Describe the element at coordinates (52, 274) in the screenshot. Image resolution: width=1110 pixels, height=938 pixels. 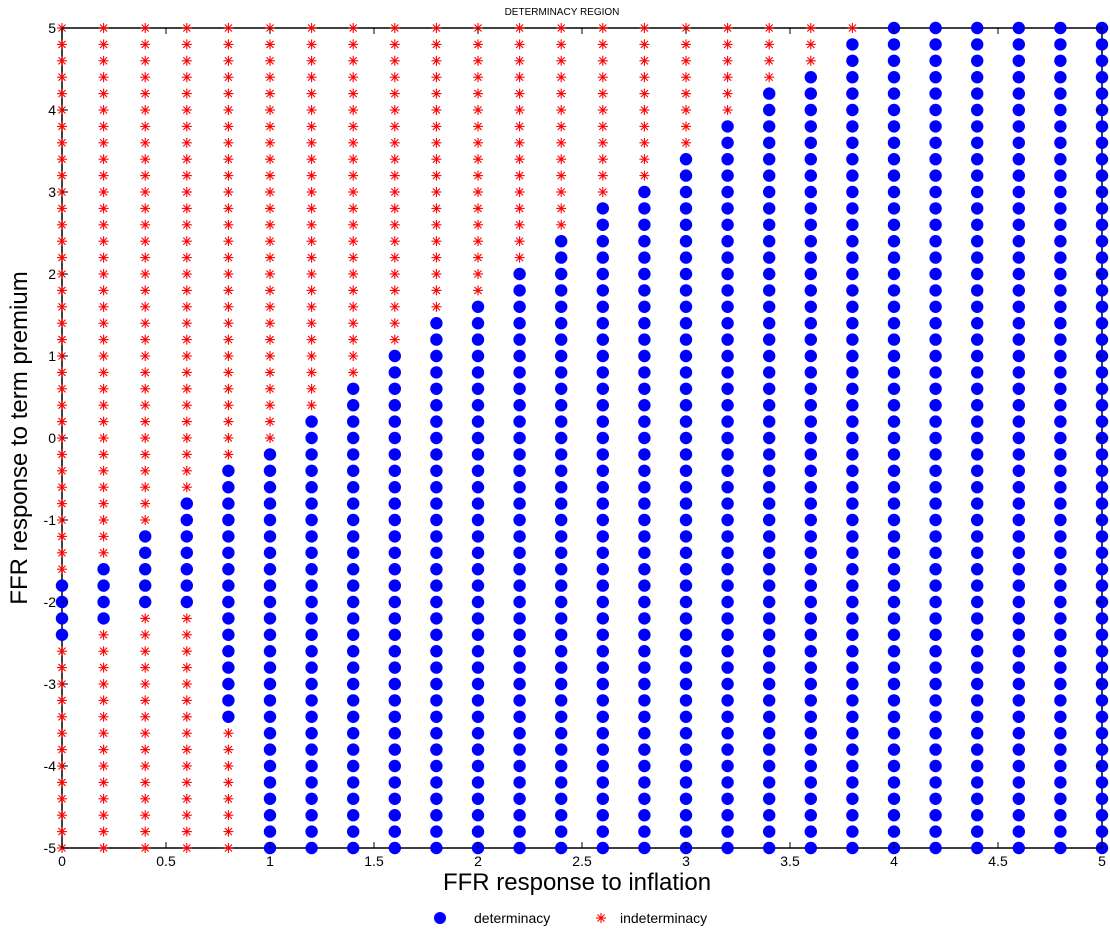
I see `y-tick-label: 2` at that location.